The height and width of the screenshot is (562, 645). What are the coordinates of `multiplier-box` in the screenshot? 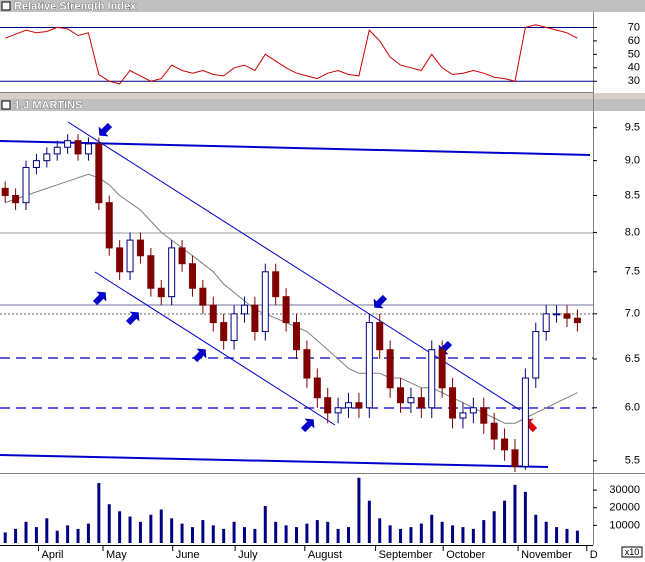 It's located at (632, 552).